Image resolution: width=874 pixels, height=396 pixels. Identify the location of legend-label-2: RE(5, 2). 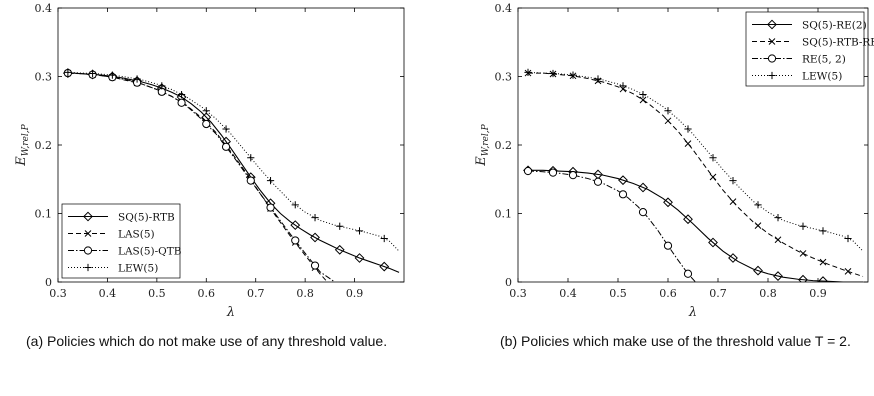
(824, 60).